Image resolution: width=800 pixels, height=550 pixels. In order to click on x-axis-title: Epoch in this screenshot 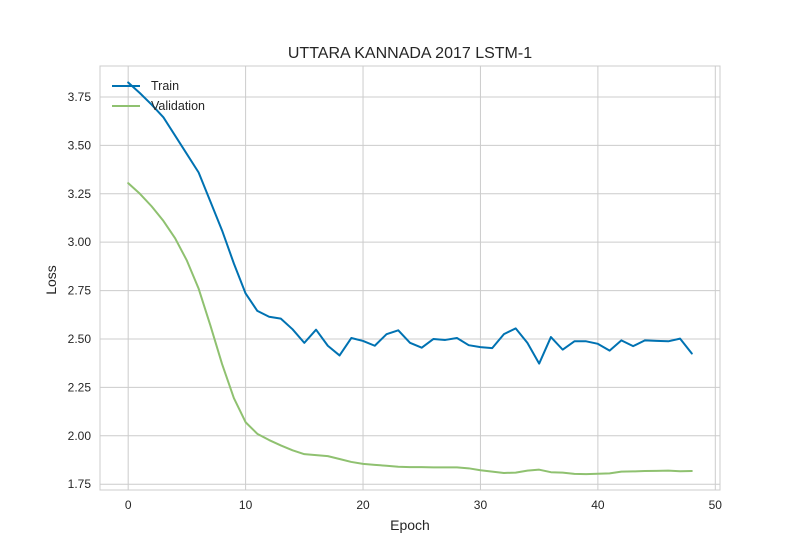, I will do `click(410, 525)`.